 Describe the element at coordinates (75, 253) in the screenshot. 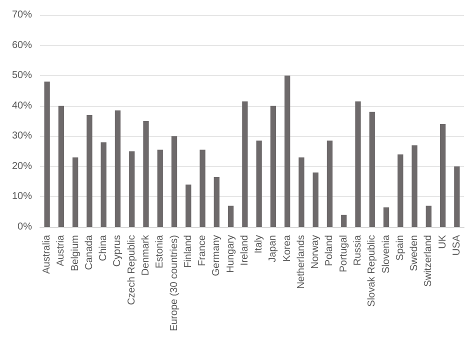

I see `x-tick-label: Belgium` at that location.